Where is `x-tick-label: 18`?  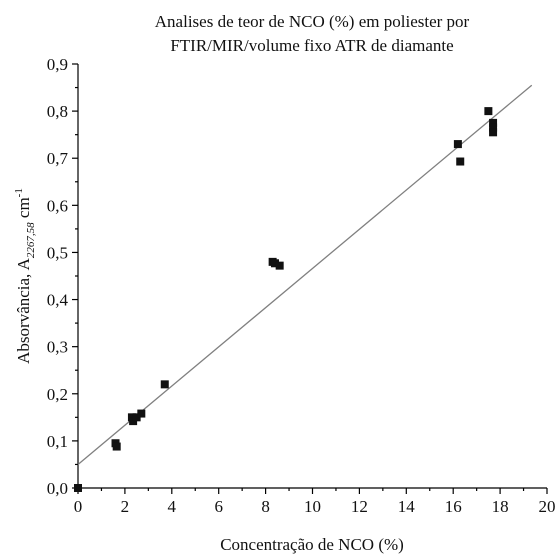
x-tick-label: 18 is located at coordinates (500, 506).